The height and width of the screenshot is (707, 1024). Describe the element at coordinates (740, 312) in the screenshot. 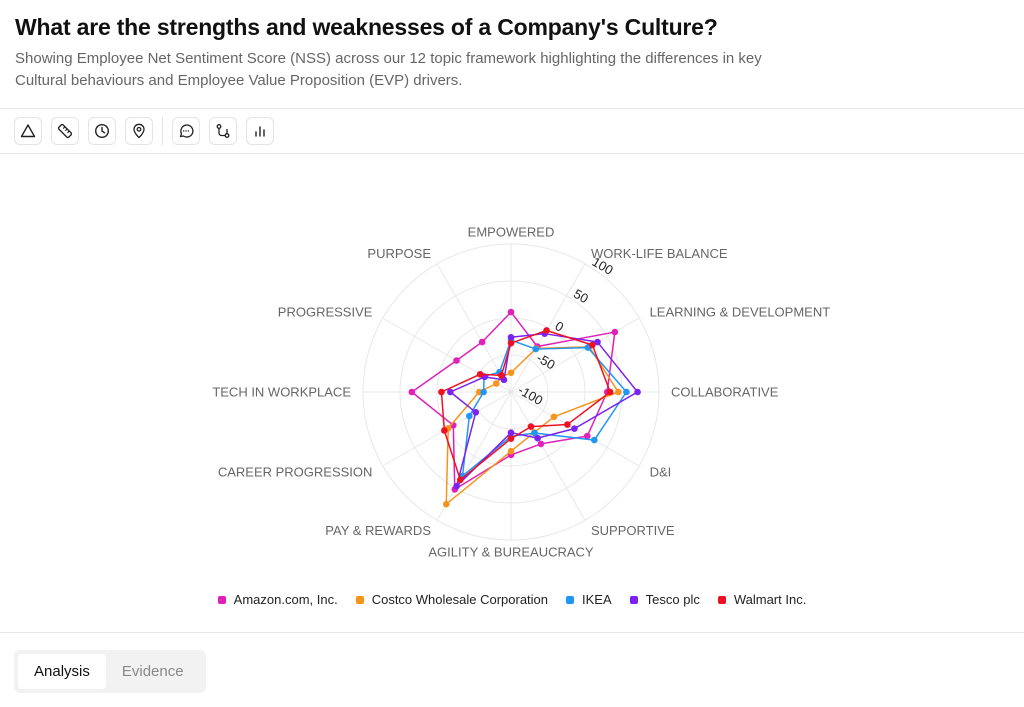

I see `axis-label: LEARNING & DEVELOPMENT` at that location.